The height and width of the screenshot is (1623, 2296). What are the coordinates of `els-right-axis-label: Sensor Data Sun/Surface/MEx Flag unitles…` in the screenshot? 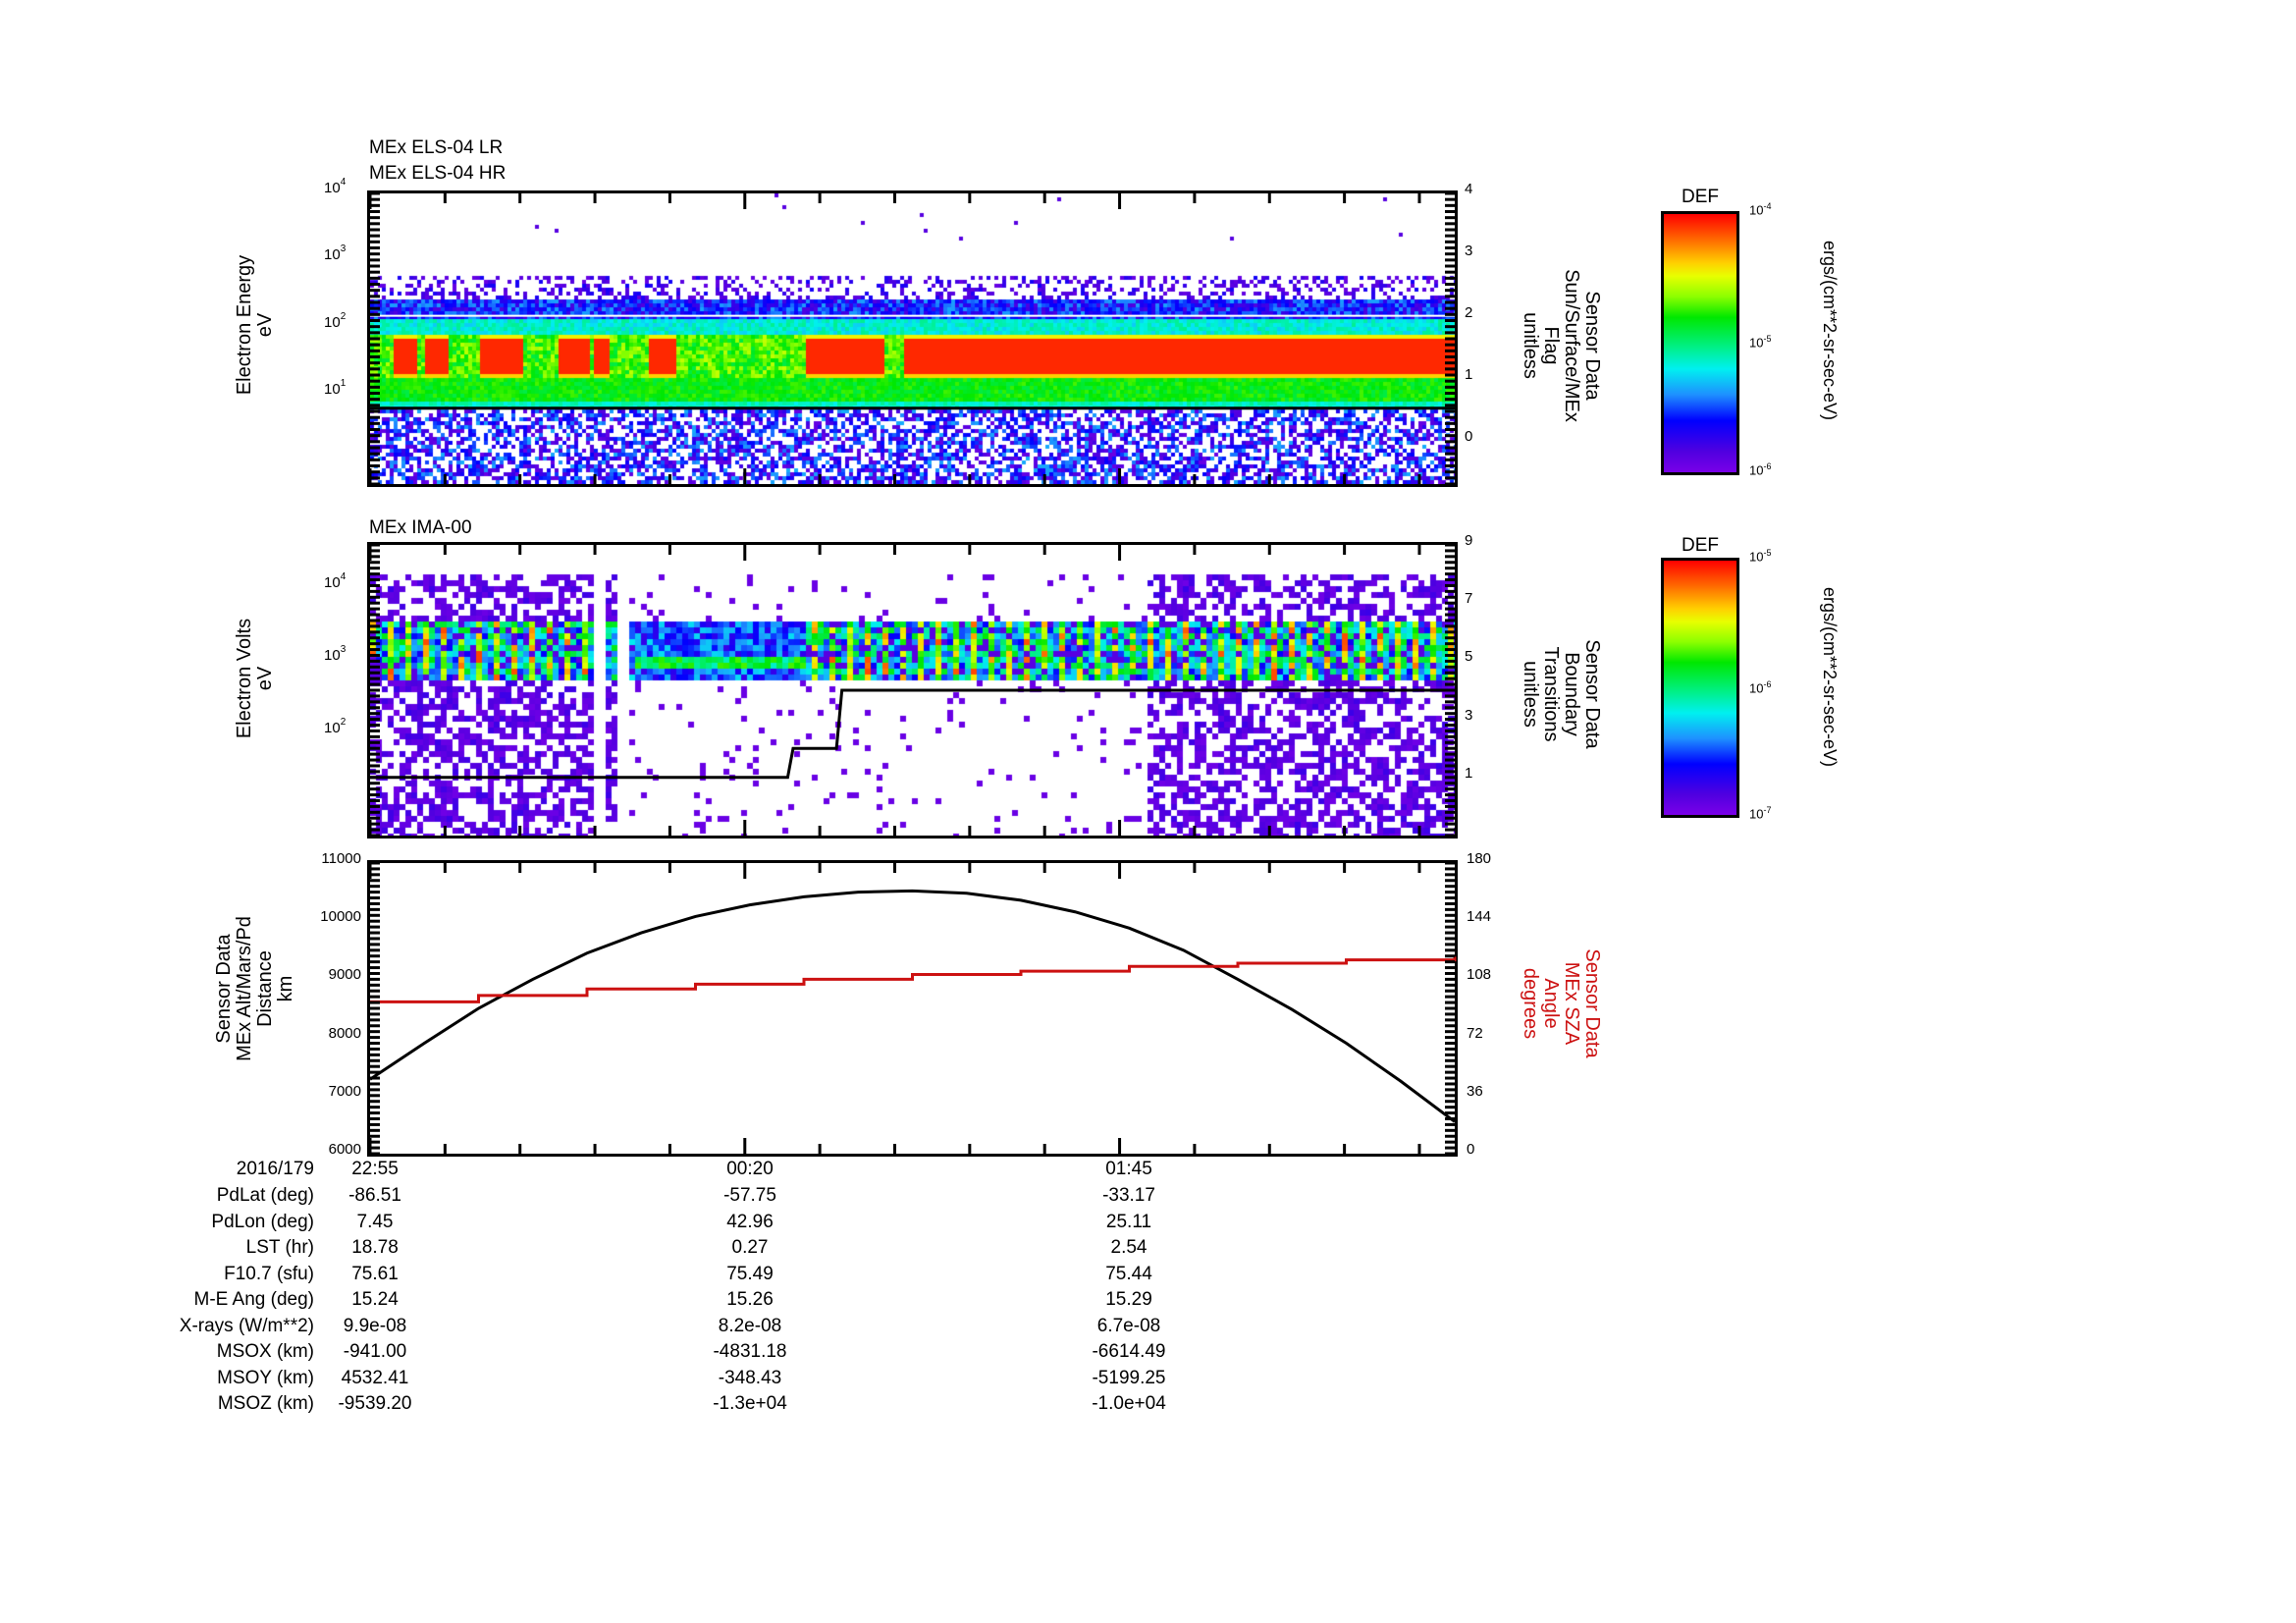 It's located at (1562, 345).